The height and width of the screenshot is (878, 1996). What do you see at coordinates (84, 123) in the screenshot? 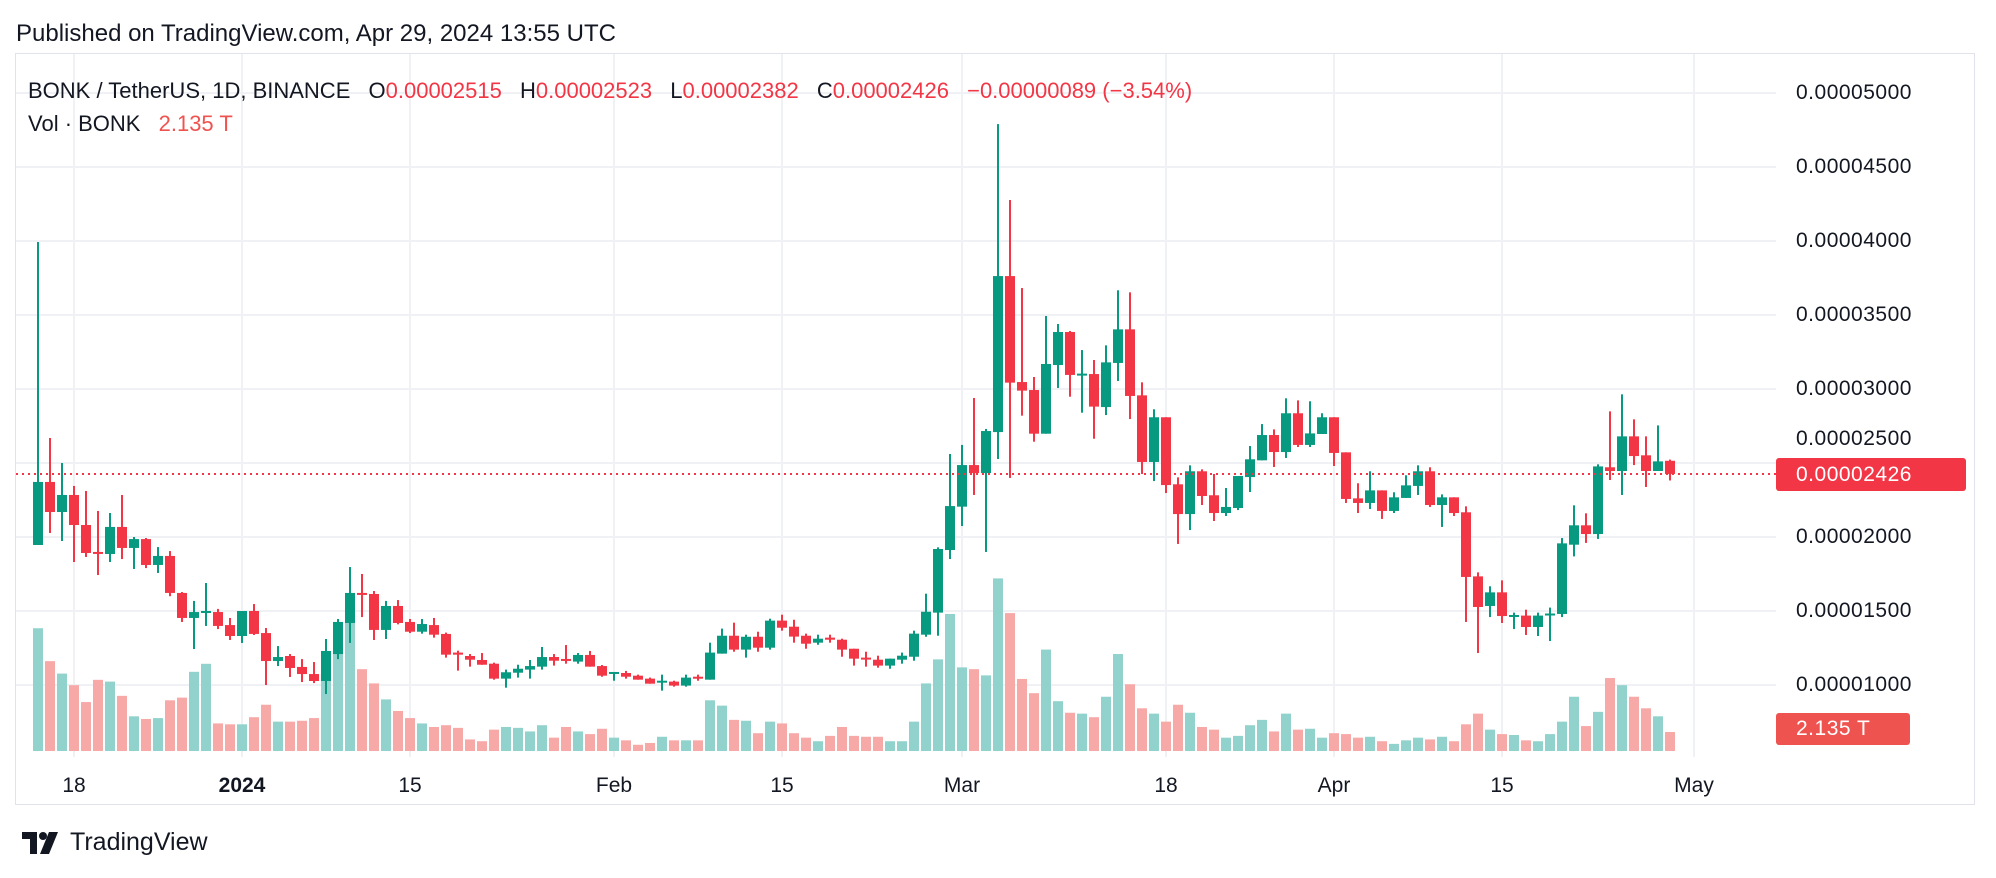
I see `volume-label: Vol · BONK` at bounding box center [84, 123].